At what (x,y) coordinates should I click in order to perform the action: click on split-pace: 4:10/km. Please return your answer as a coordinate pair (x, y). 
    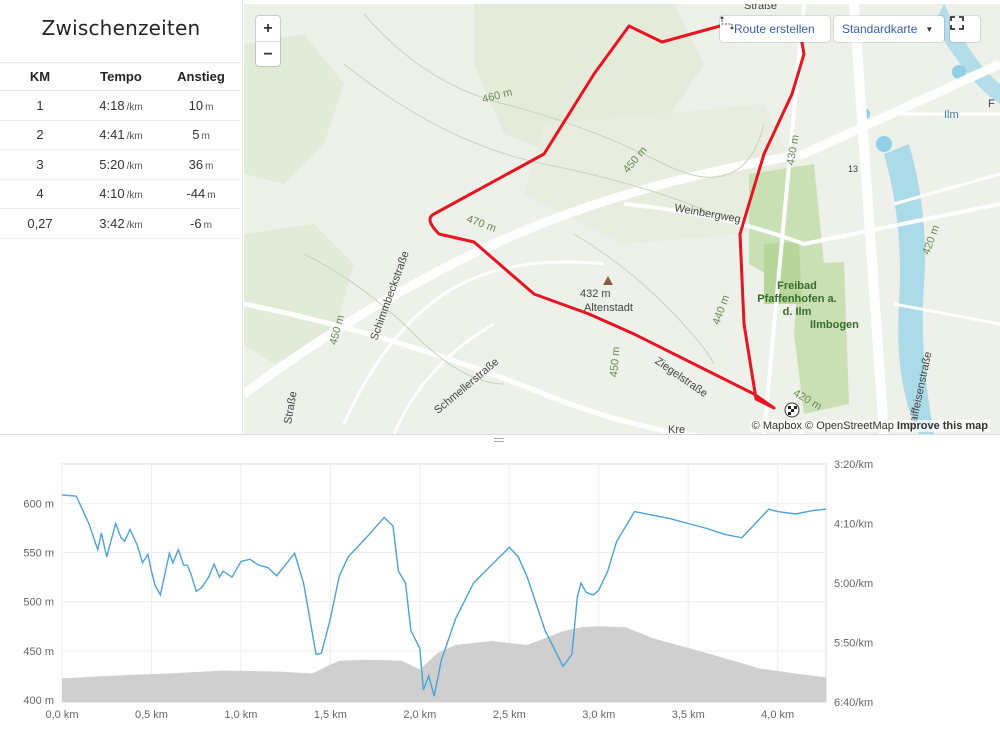
    Looking at the image, I should click on (121, 194).